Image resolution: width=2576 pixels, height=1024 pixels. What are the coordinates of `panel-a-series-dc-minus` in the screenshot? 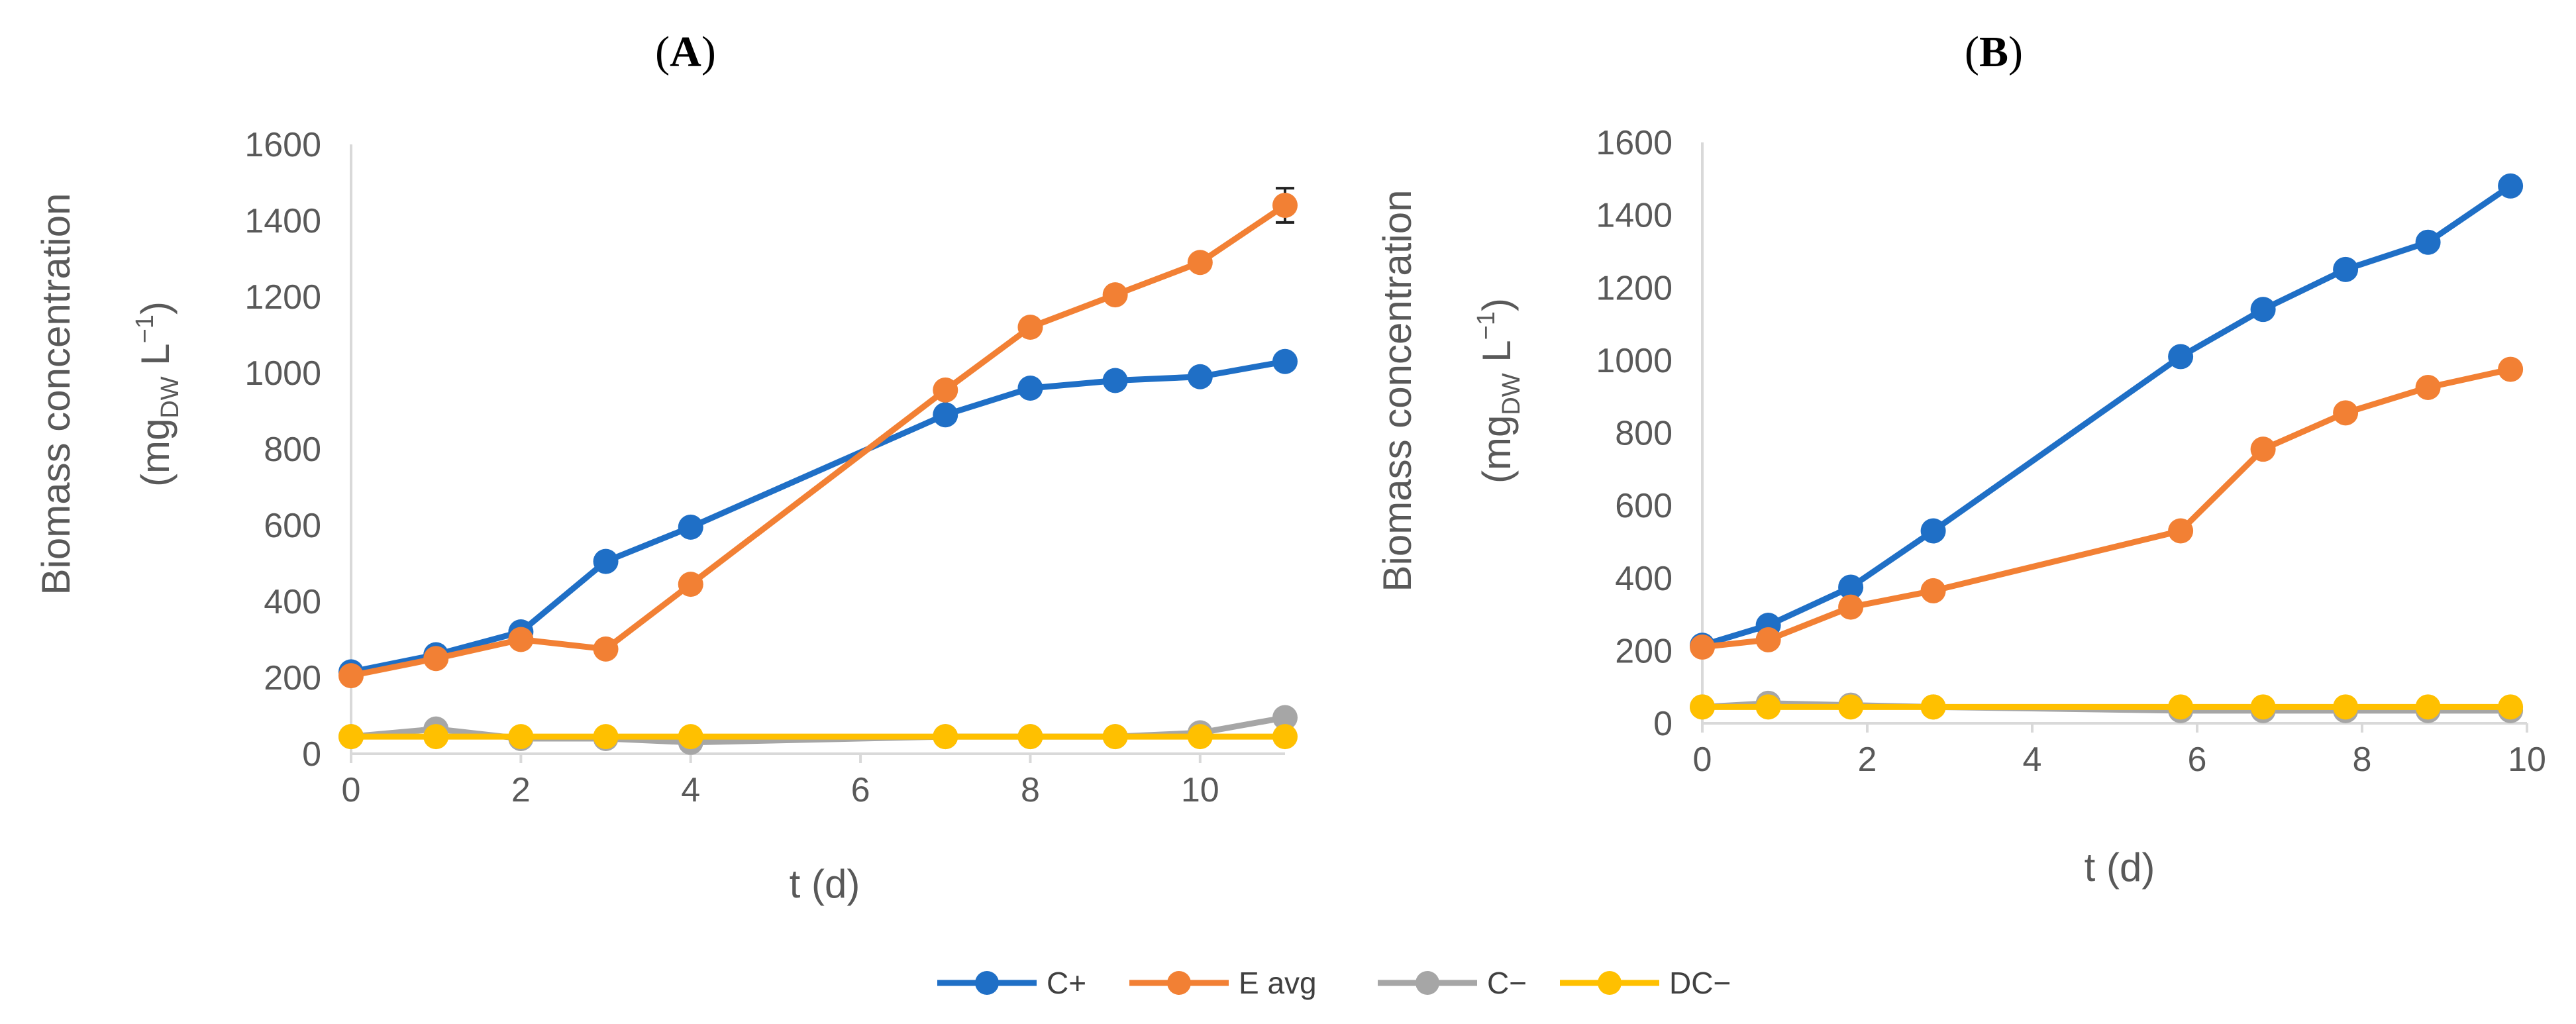 It's located at (818, 737).